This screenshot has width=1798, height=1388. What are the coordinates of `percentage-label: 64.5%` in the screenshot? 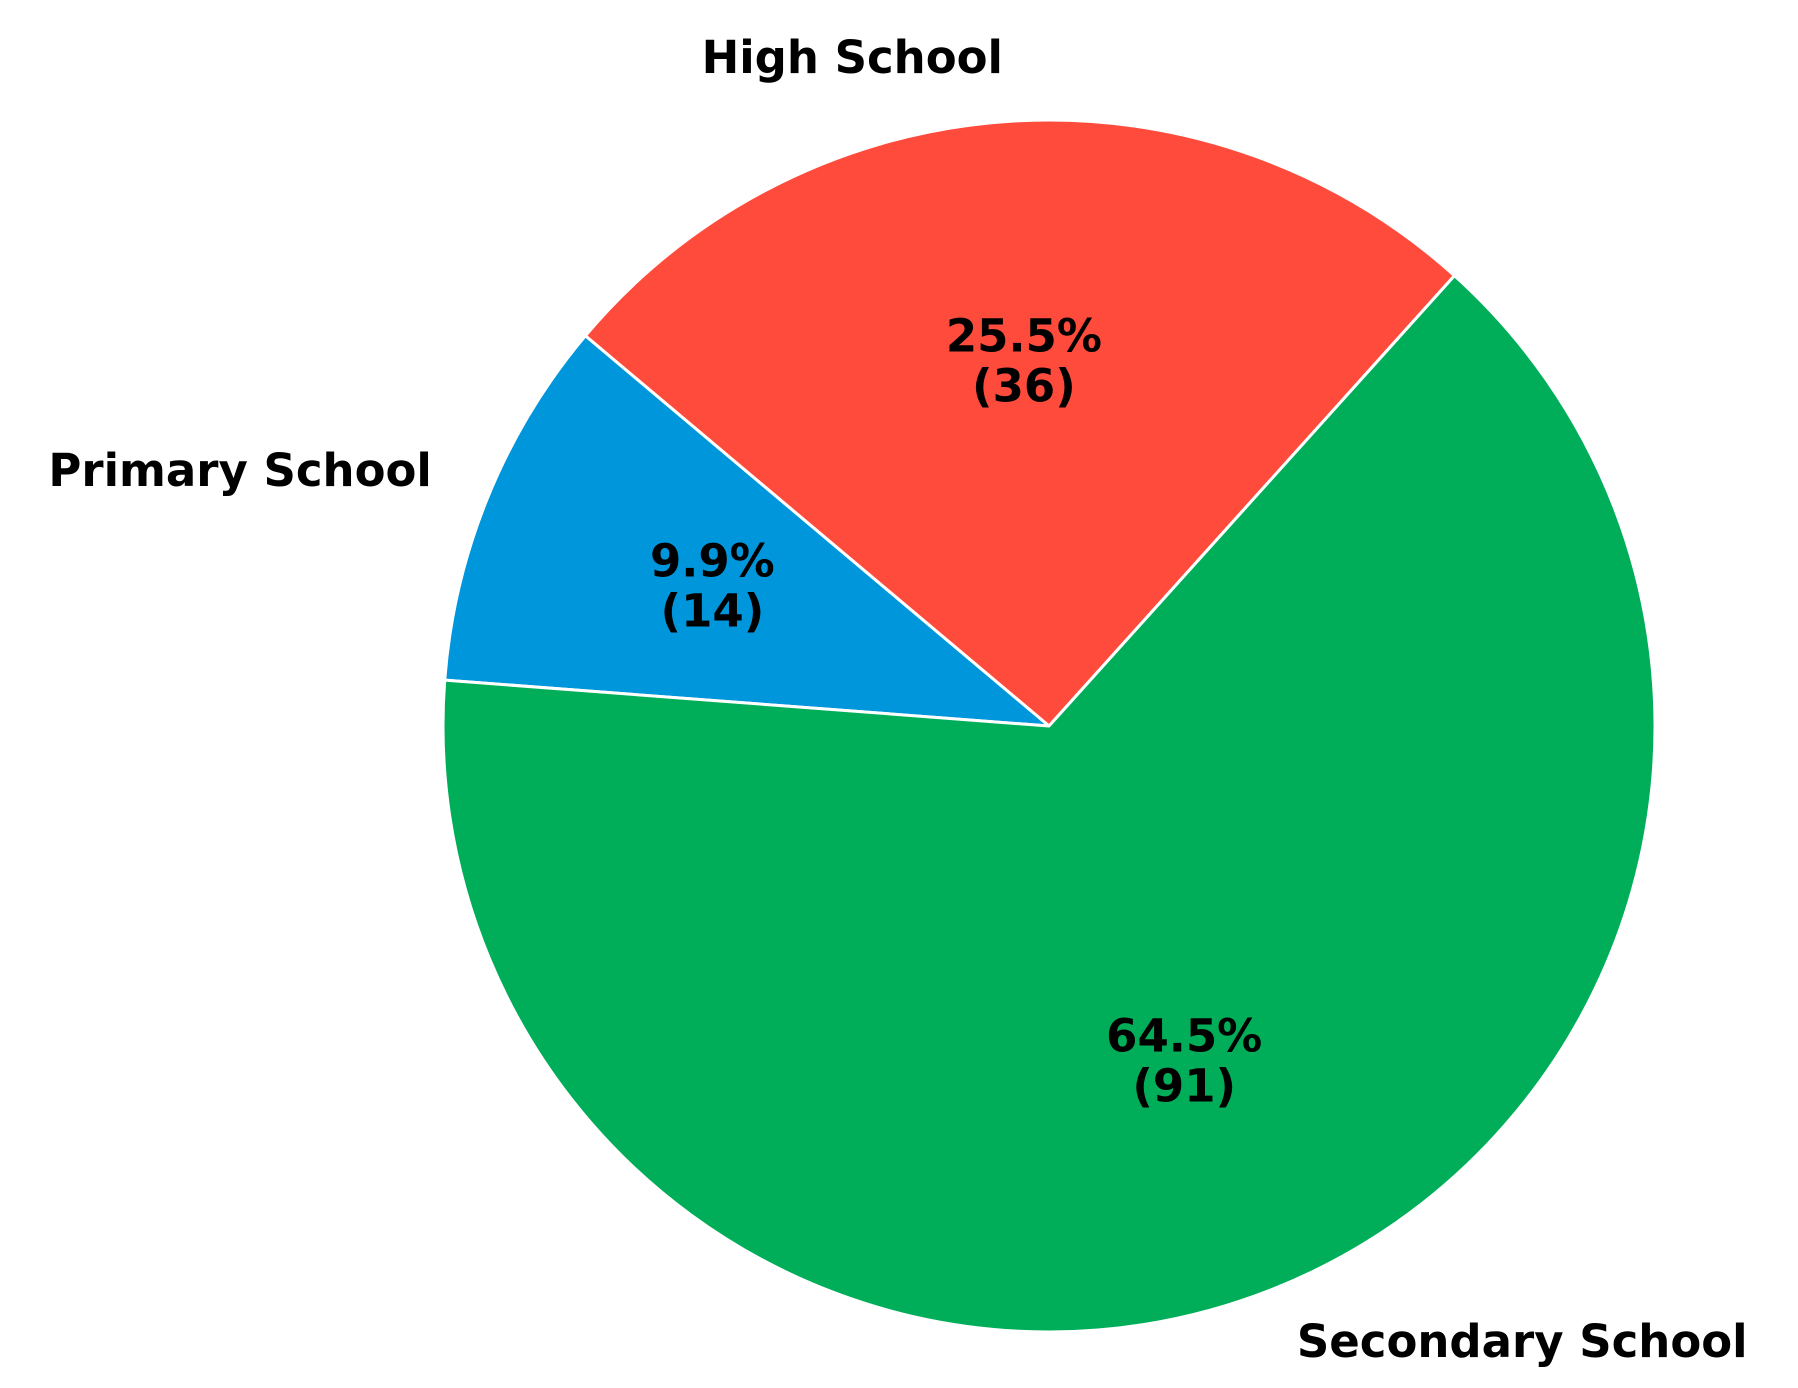 It's located at (1184, 1036).